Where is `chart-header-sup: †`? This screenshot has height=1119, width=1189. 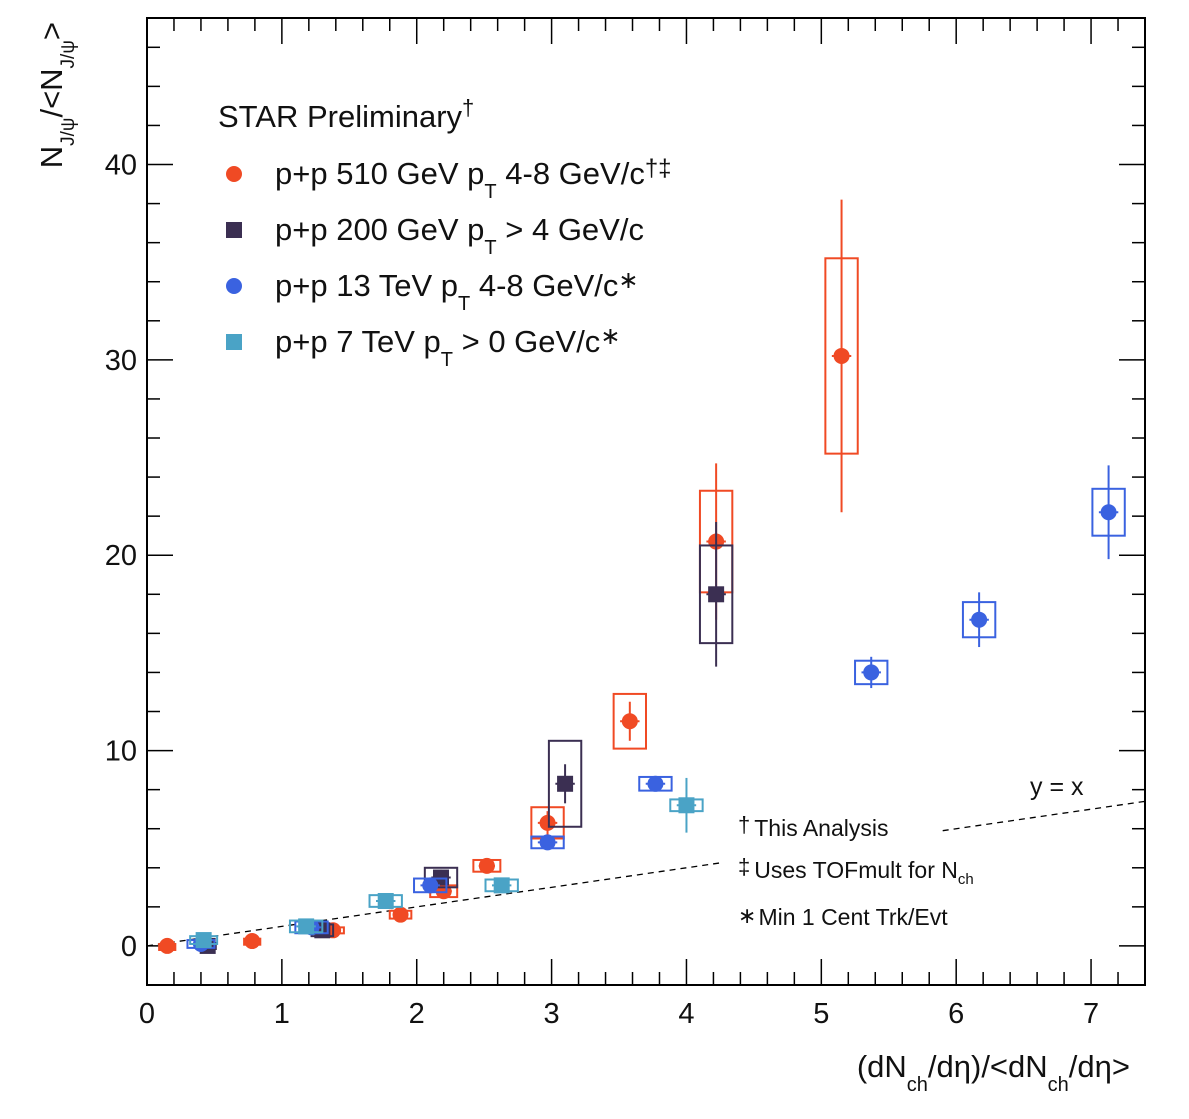 chart-header-sup: † is located at coordinates (468, 107).